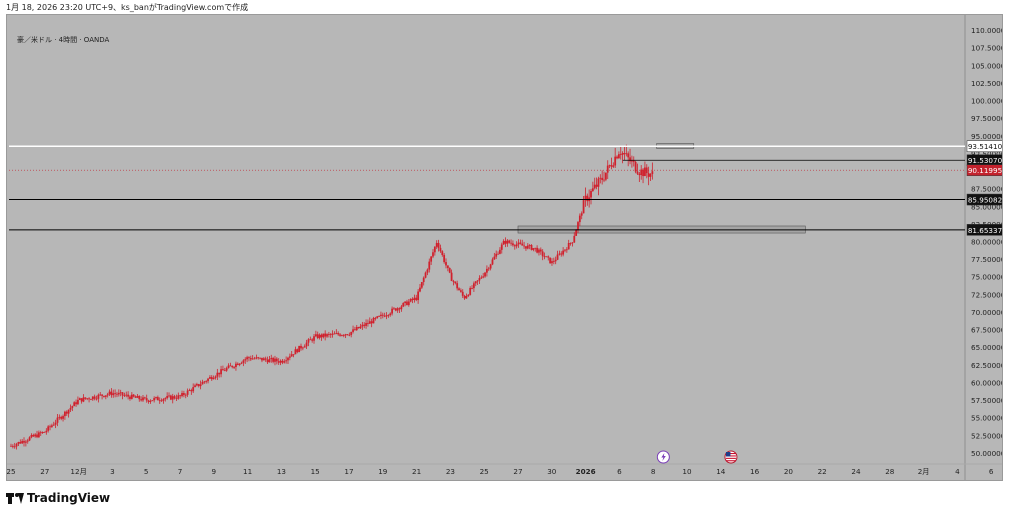  What do you see at coordinates (987, 136) in the screenshot?
I see `y-tick-label: 95.00000` at bounding box center [987, 136].